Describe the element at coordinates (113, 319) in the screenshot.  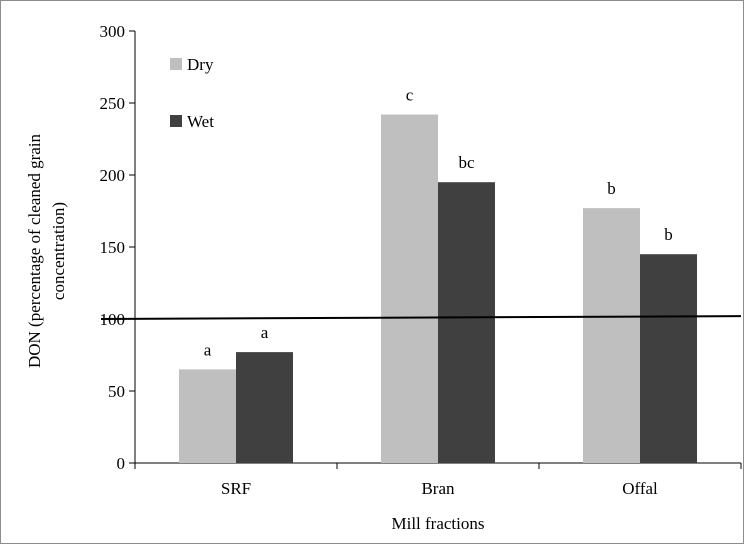
I see `y-tick-label: 100` at that location.